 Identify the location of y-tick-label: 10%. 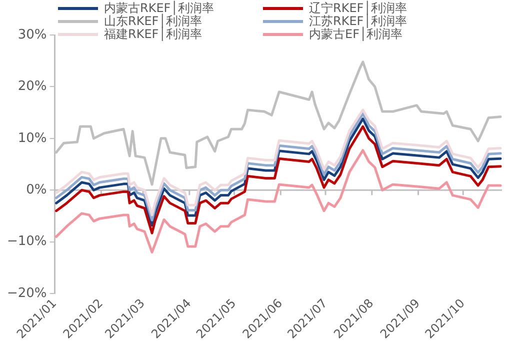
(32, 138).